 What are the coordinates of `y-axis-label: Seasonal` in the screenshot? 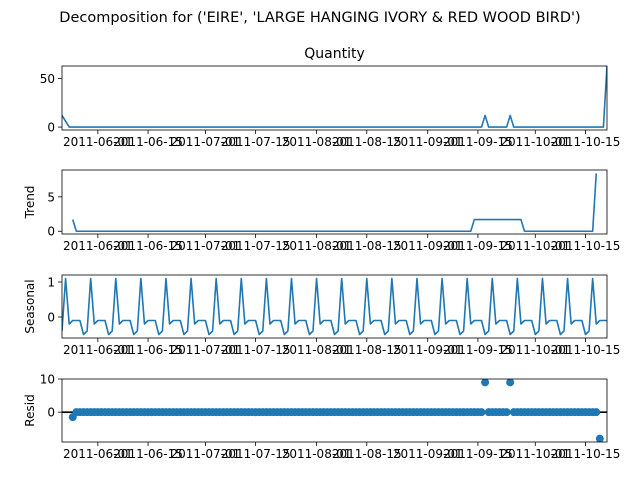 It's located at (30, 306).